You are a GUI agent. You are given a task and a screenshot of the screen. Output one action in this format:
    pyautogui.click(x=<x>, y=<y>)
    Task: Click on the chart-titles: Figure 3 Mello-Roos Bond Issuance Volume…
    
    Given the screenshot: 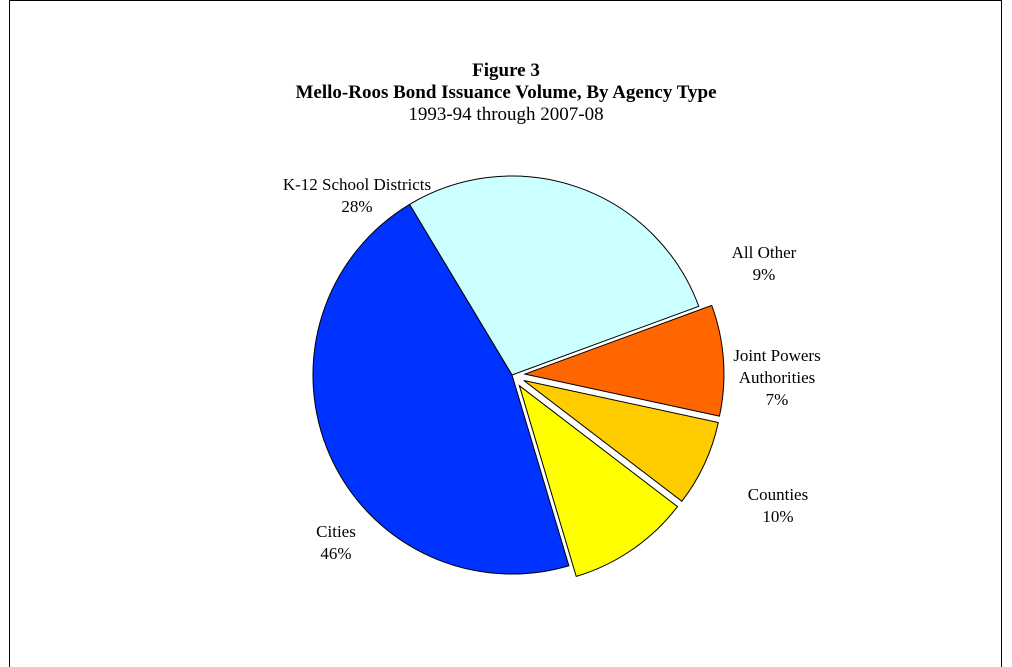 What is the action you would take?
    pyautogui.click(x=506, y=93)
    